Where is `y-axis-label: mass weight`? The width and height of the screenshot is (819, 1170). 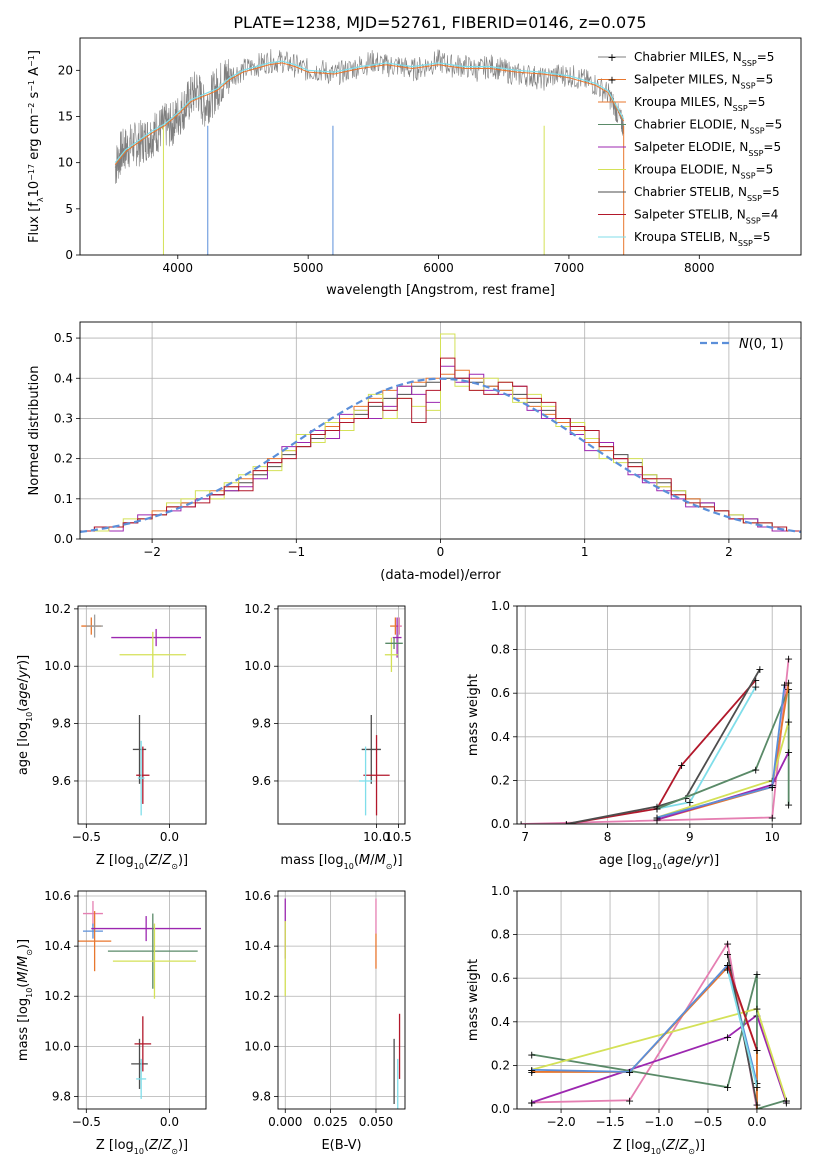
y-axis-label: mass weight is located at coordinates (473, 715).